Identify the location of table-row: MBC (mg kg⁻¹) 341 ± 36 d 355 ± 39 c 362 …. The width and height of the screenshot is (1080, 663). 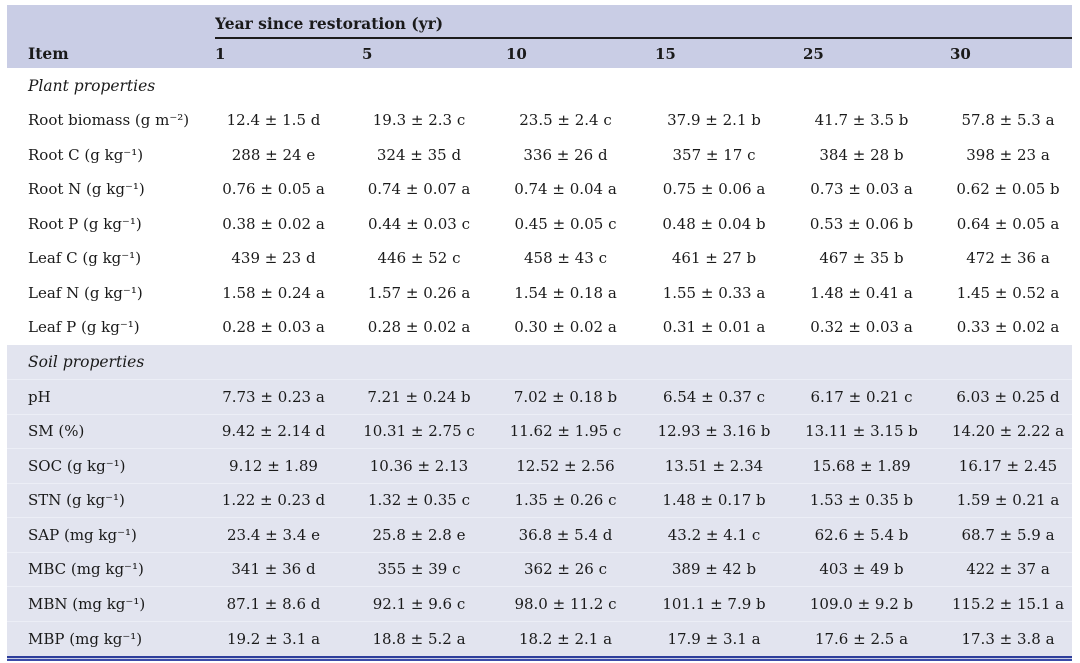
(540, 569).